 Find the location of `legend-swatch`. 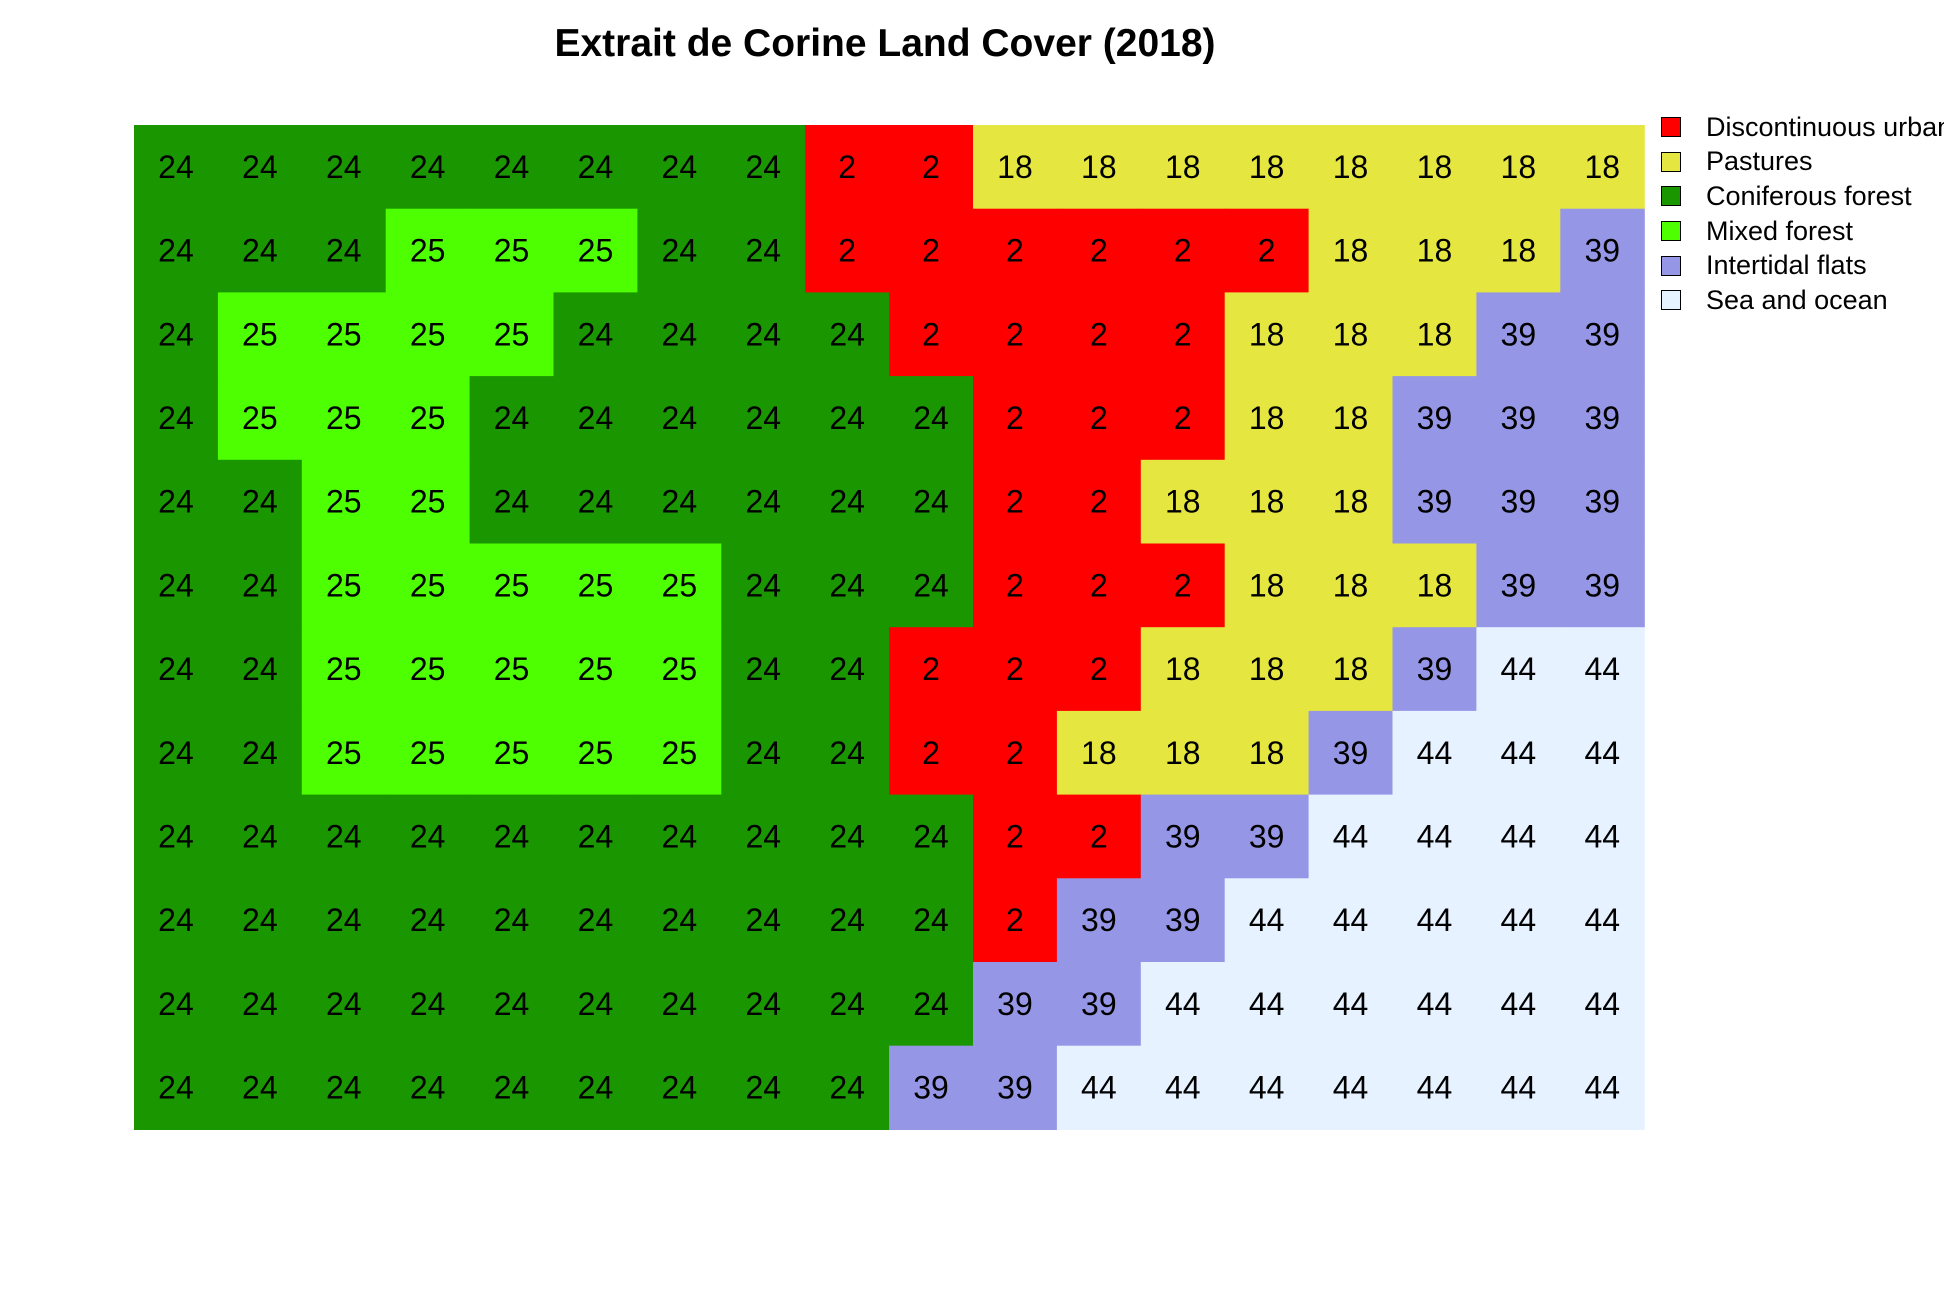

legend-swatch is located at coordinates (1671, 161).